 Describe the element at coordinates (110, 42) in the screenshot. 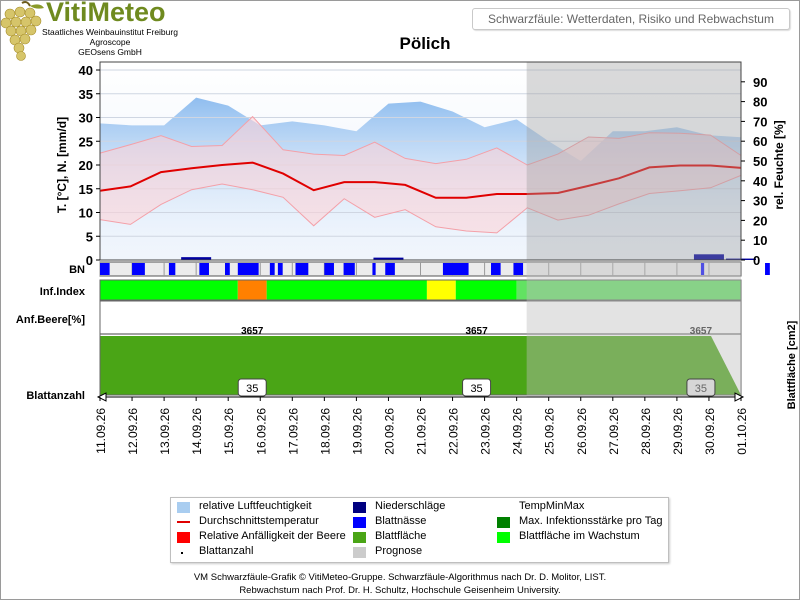

I see `org-line-2: Agroscope` at that location.